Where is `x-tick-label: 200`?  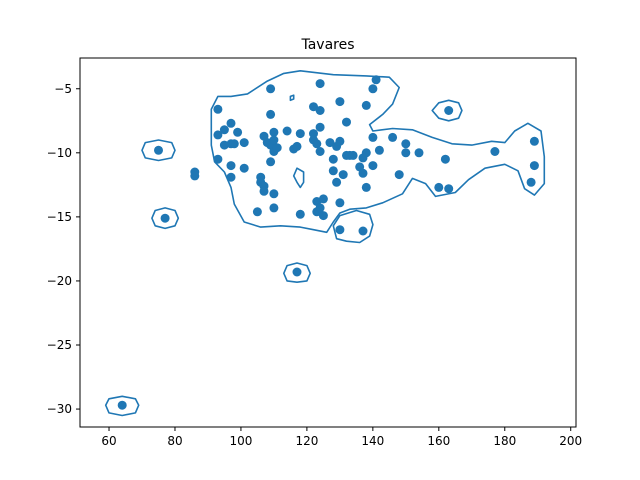 x-tick-label: 200 is located at coordinates (570, 441).